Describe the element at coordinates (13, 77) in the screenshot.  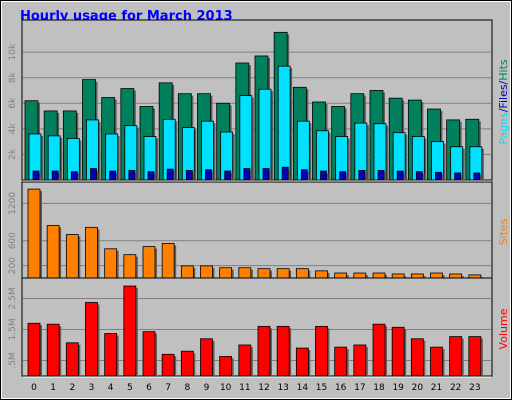
I see `y-tick-label: 8k` at that location.